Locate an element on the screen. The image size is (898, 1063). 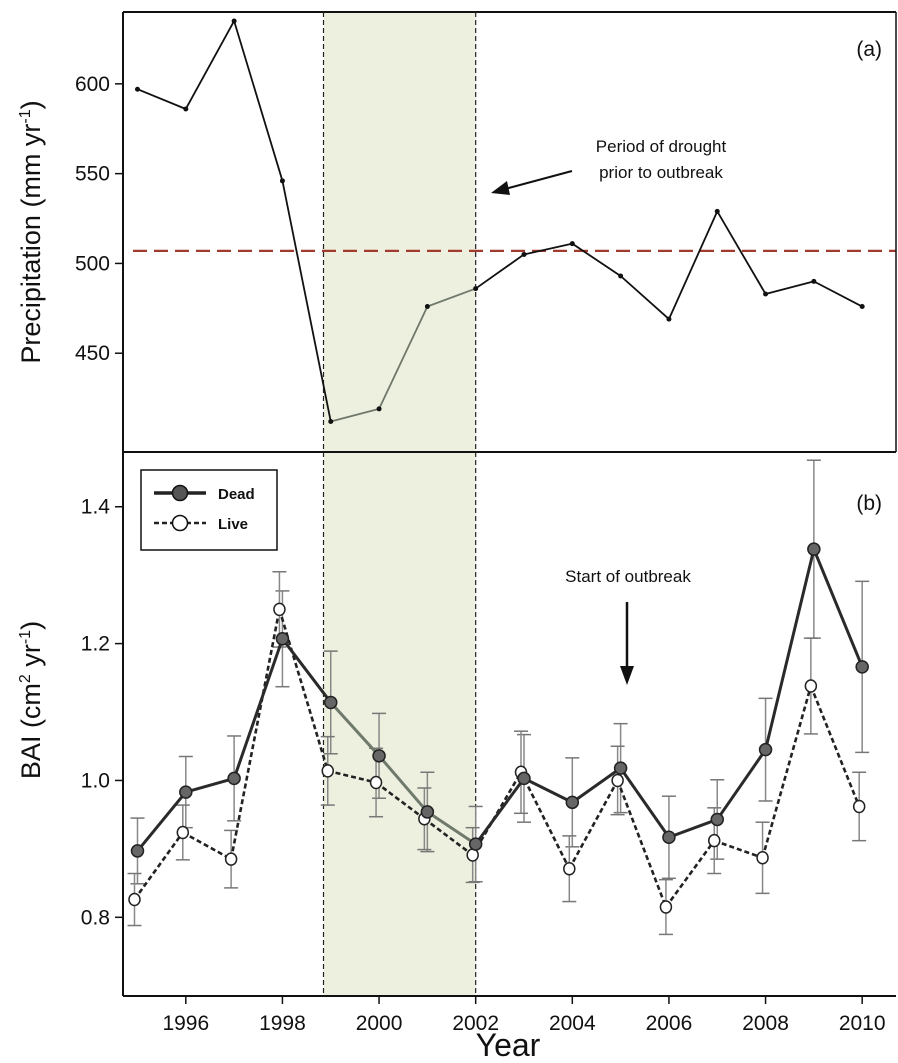
x-axis-title: Year is located at coordinates (508, 1045).